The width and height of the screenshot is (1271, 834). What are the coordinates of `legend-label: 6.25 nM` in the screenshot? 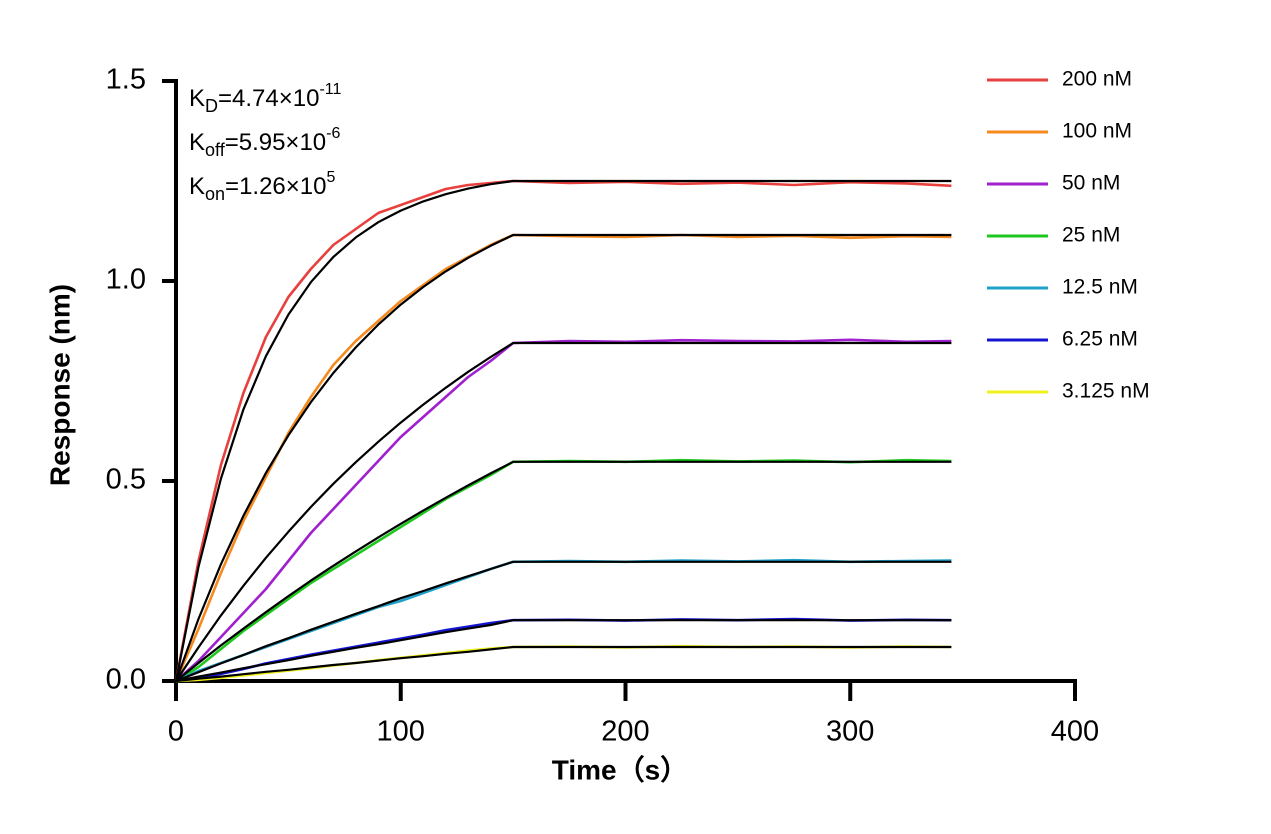 It's located at (1100, 339).